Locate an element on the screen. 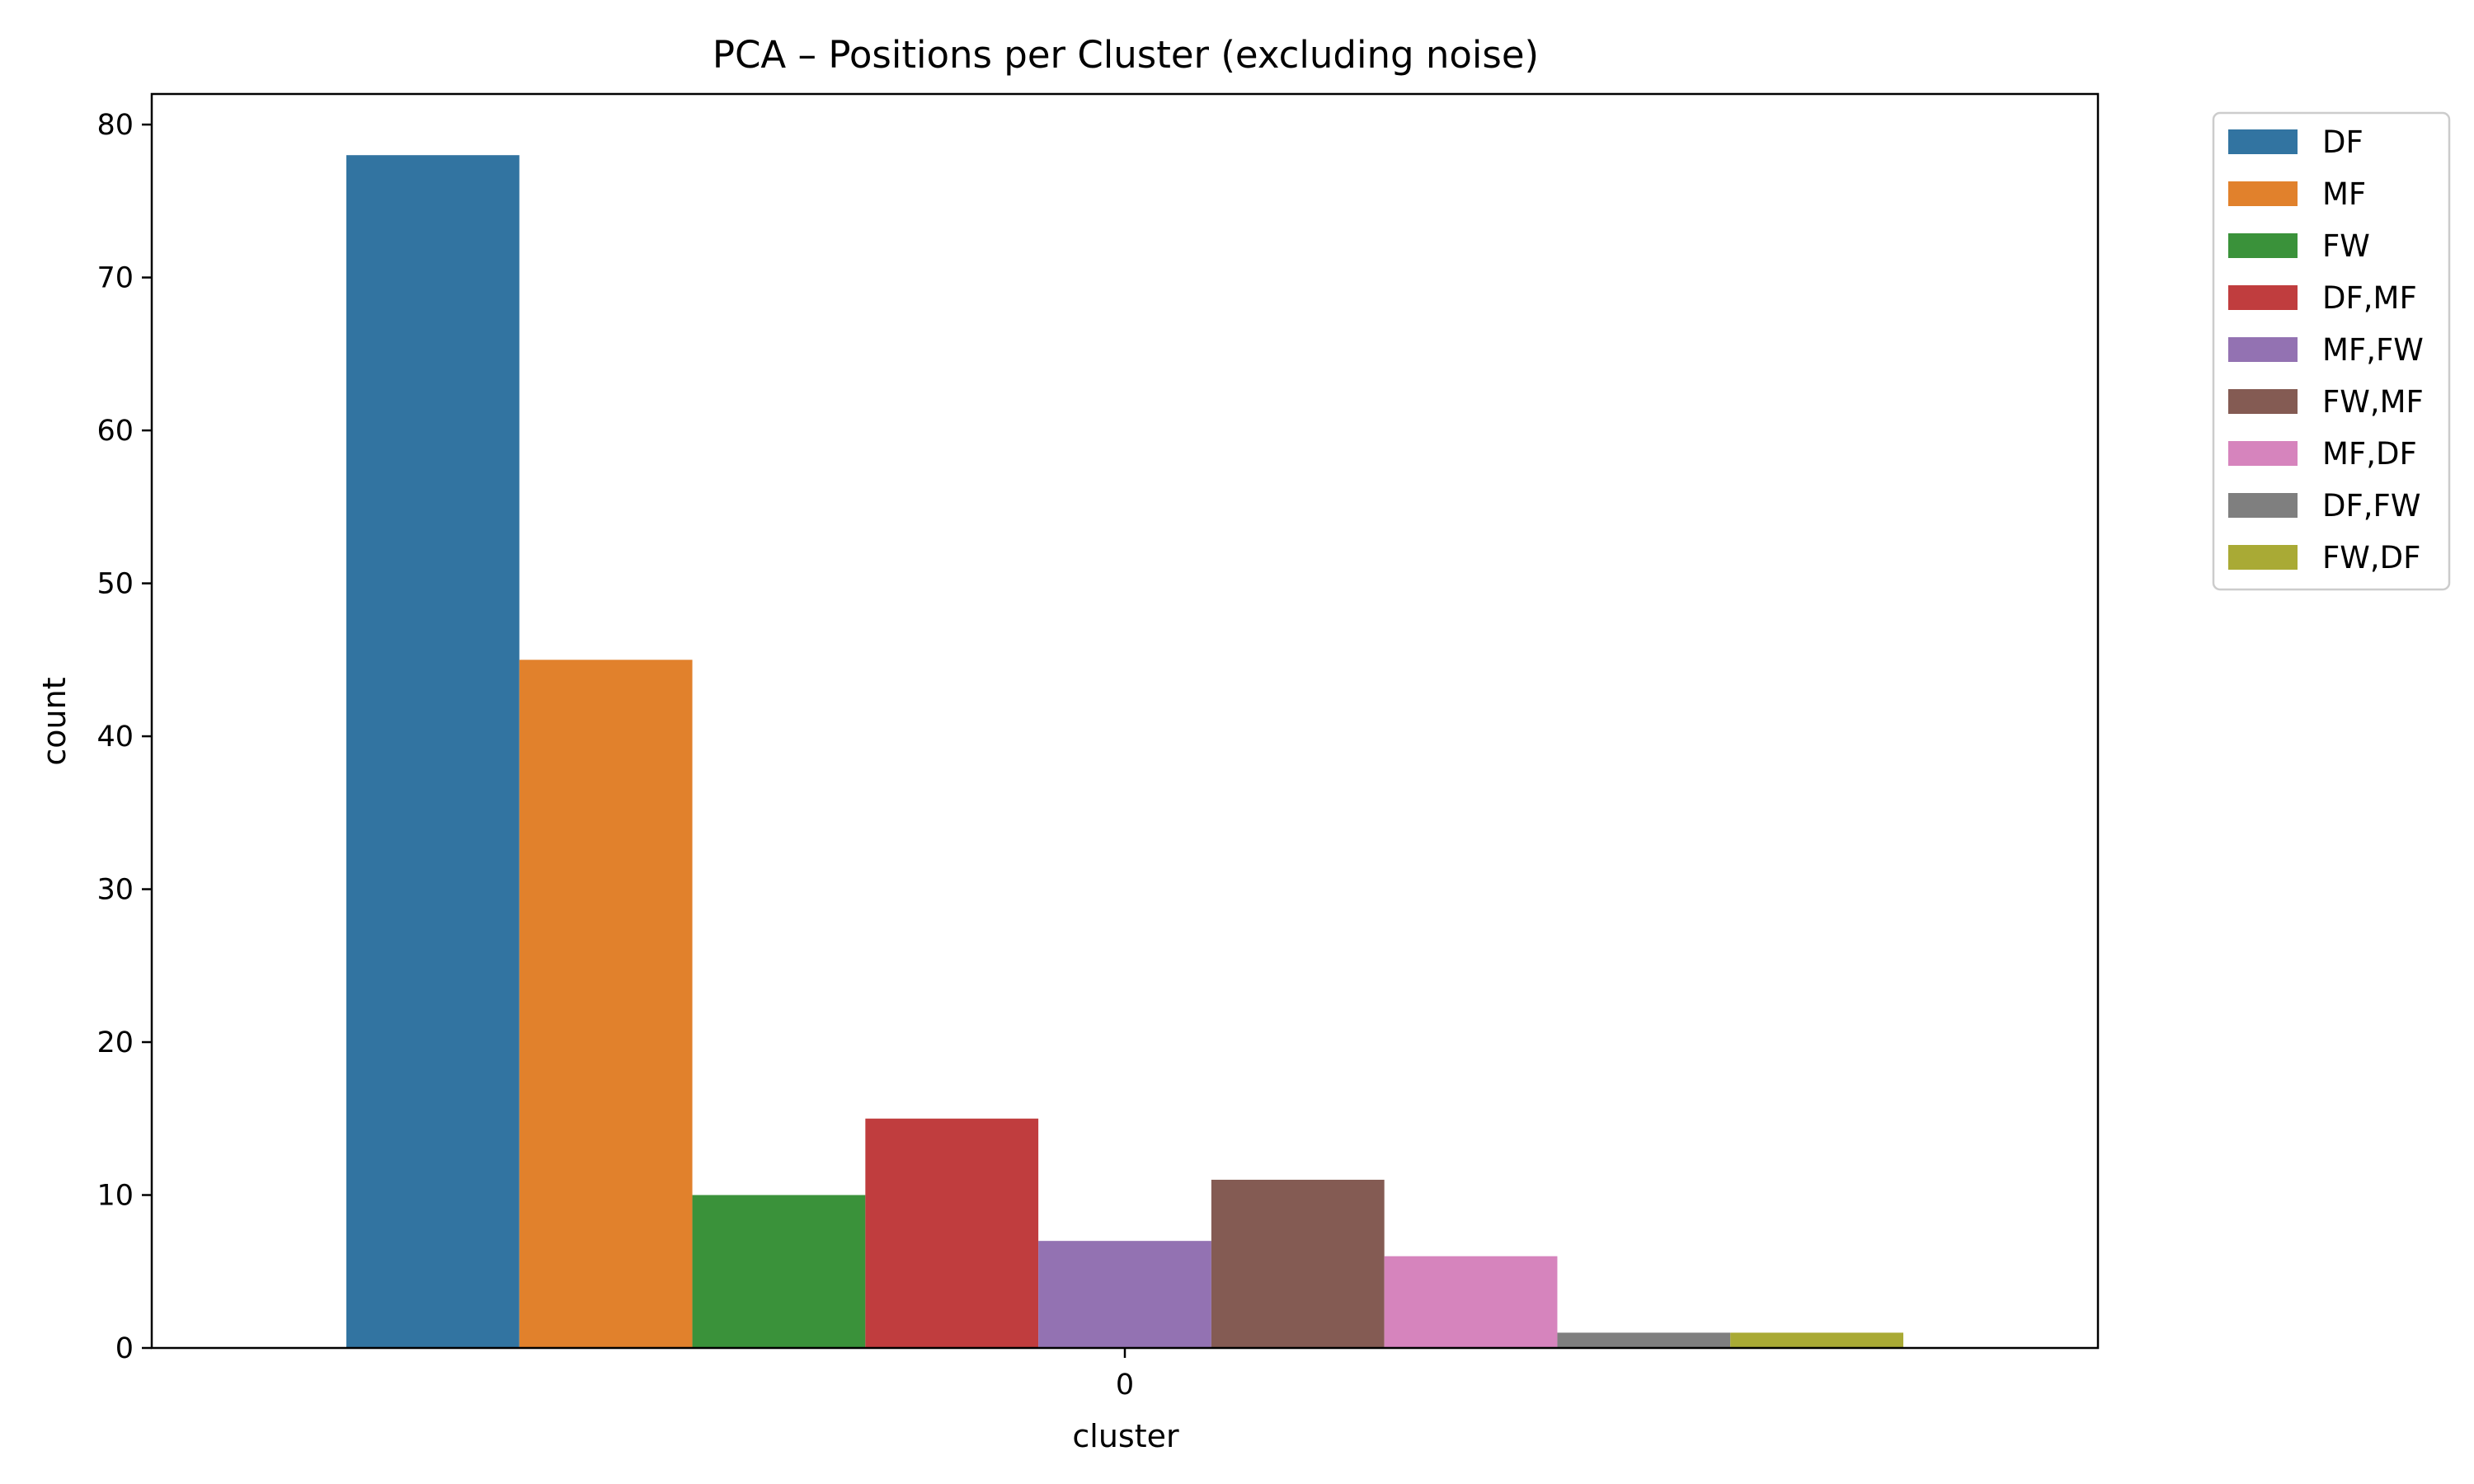  legend-frame is located at coordinates (2331, 351).